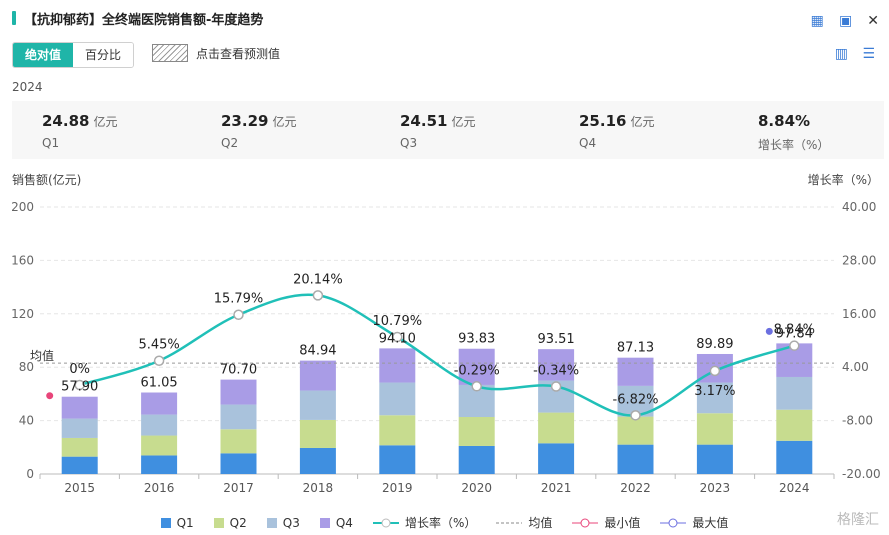  What do you see at coordinates (868, 54) in the screenshot?
I see `table-view-icon: ☰` at bounding box center [868, 54].